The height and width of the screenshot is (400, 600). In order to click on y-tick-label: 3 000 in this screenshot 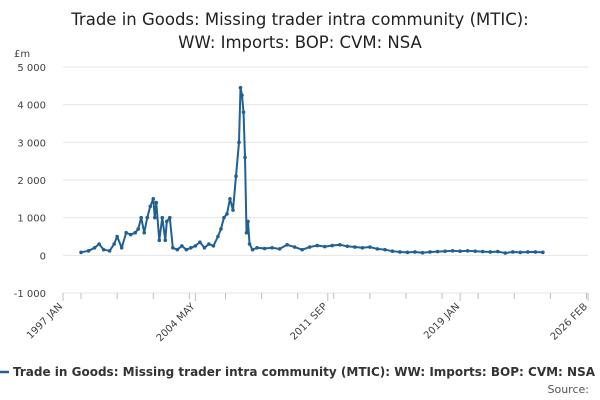, I will do `click(31, 143)`.